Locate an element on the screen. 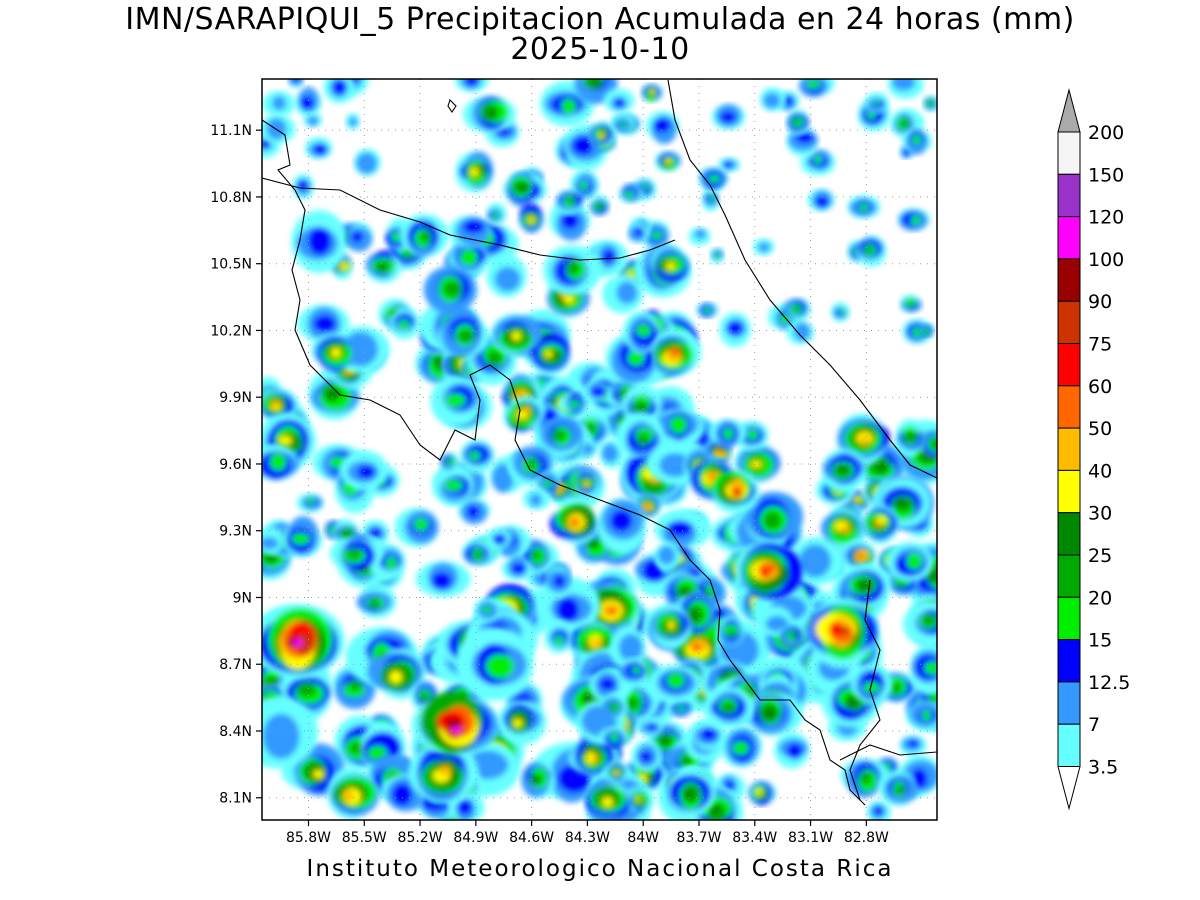 The image size is (1200, 900). colorbar-label: 25 is located at coordinates (1100, 556).